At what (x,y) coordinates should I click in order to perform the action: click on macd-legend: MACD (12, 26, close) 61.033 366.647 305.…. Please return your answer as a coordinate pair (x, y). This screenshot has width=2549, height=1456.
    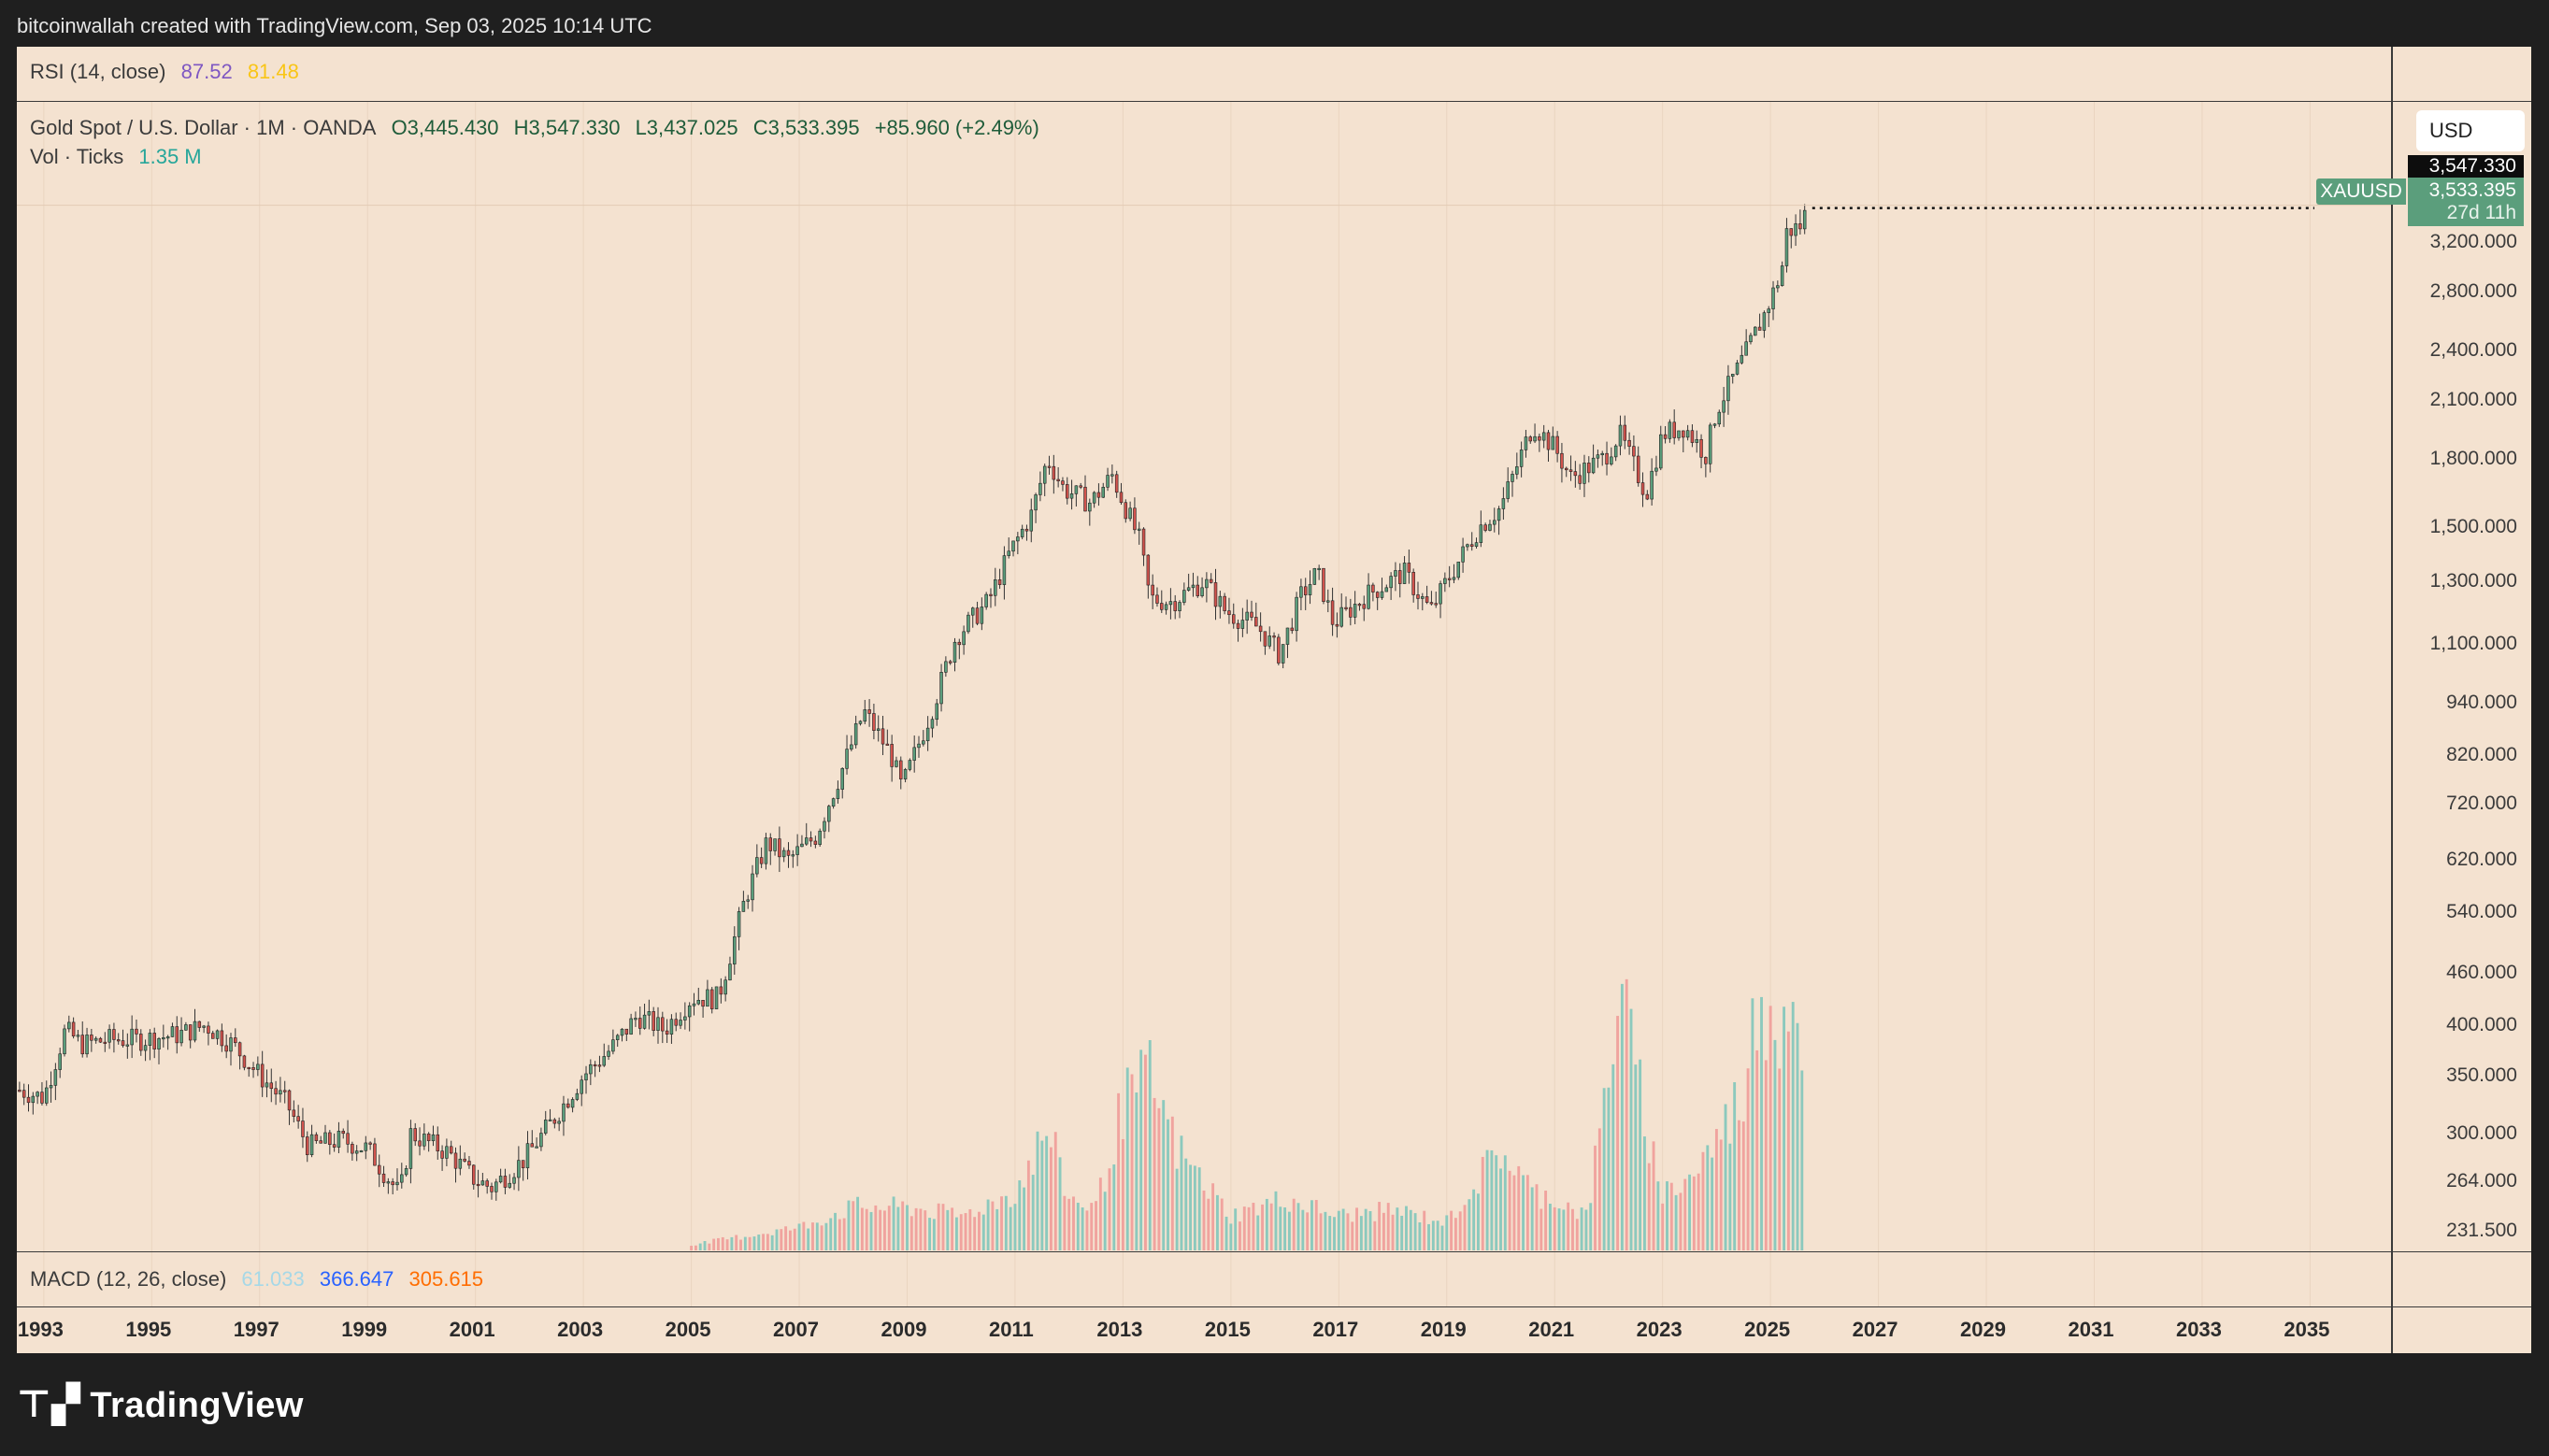
    Looking at the image, I should click on (261, 1279).